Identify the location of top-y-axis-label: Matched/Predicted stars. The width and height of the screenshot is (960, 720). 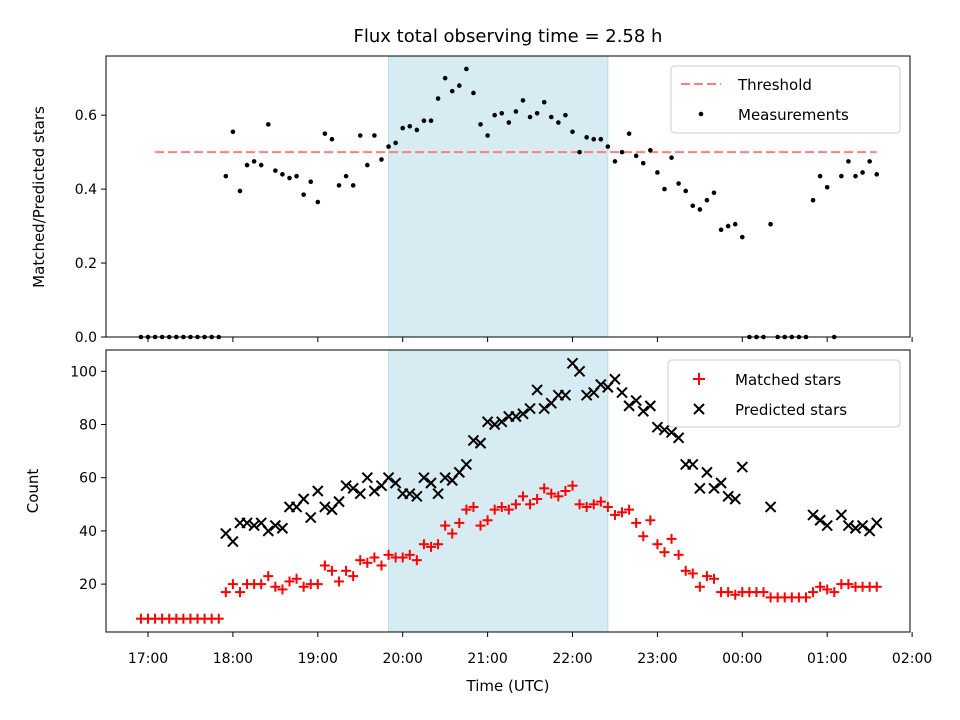
(39, 197).